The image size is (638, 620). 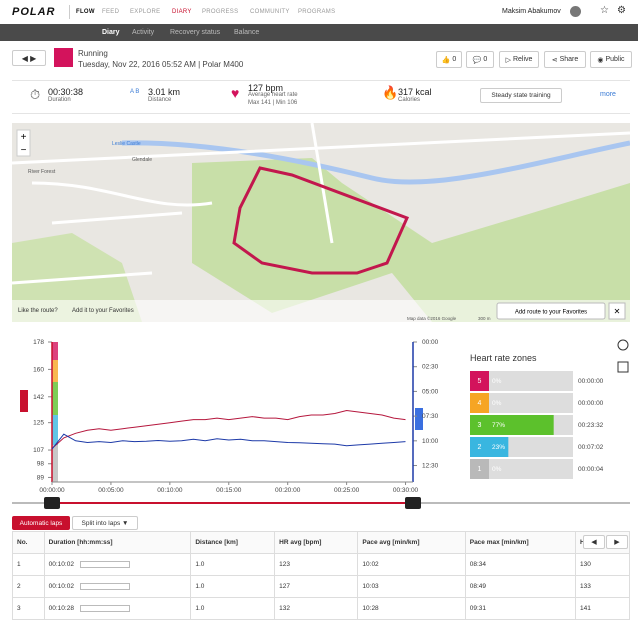 I want to click on close-button, so click(x=617, y=311).